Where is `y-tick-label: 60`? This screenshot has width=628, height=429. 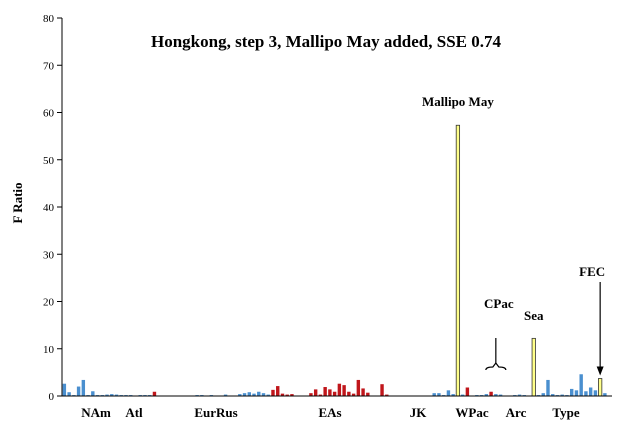
y-tick-label: 60 is located at coordinates (49, 114).